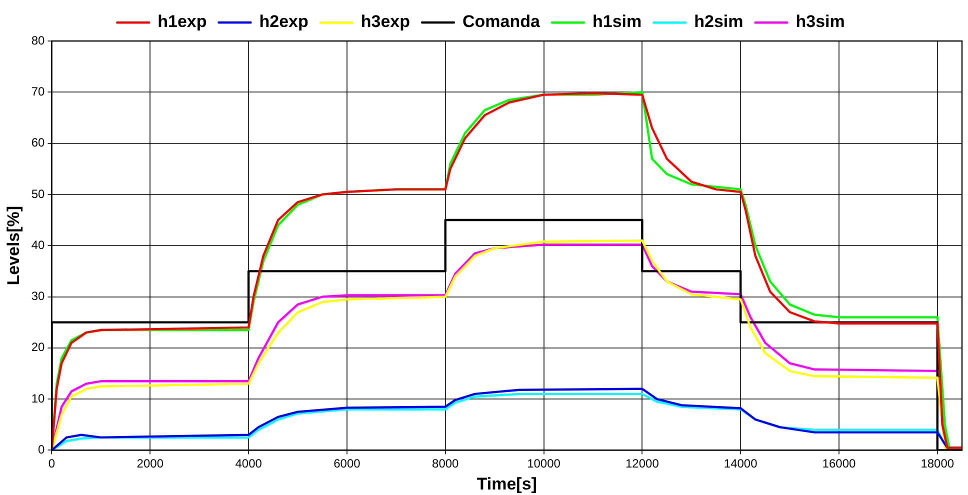 This screenshot has height=495, width=968. What do you see at coordinates (283, 22) in the screenshot?
I see `legend-label: h2exp` at bounding box center [283, 22].